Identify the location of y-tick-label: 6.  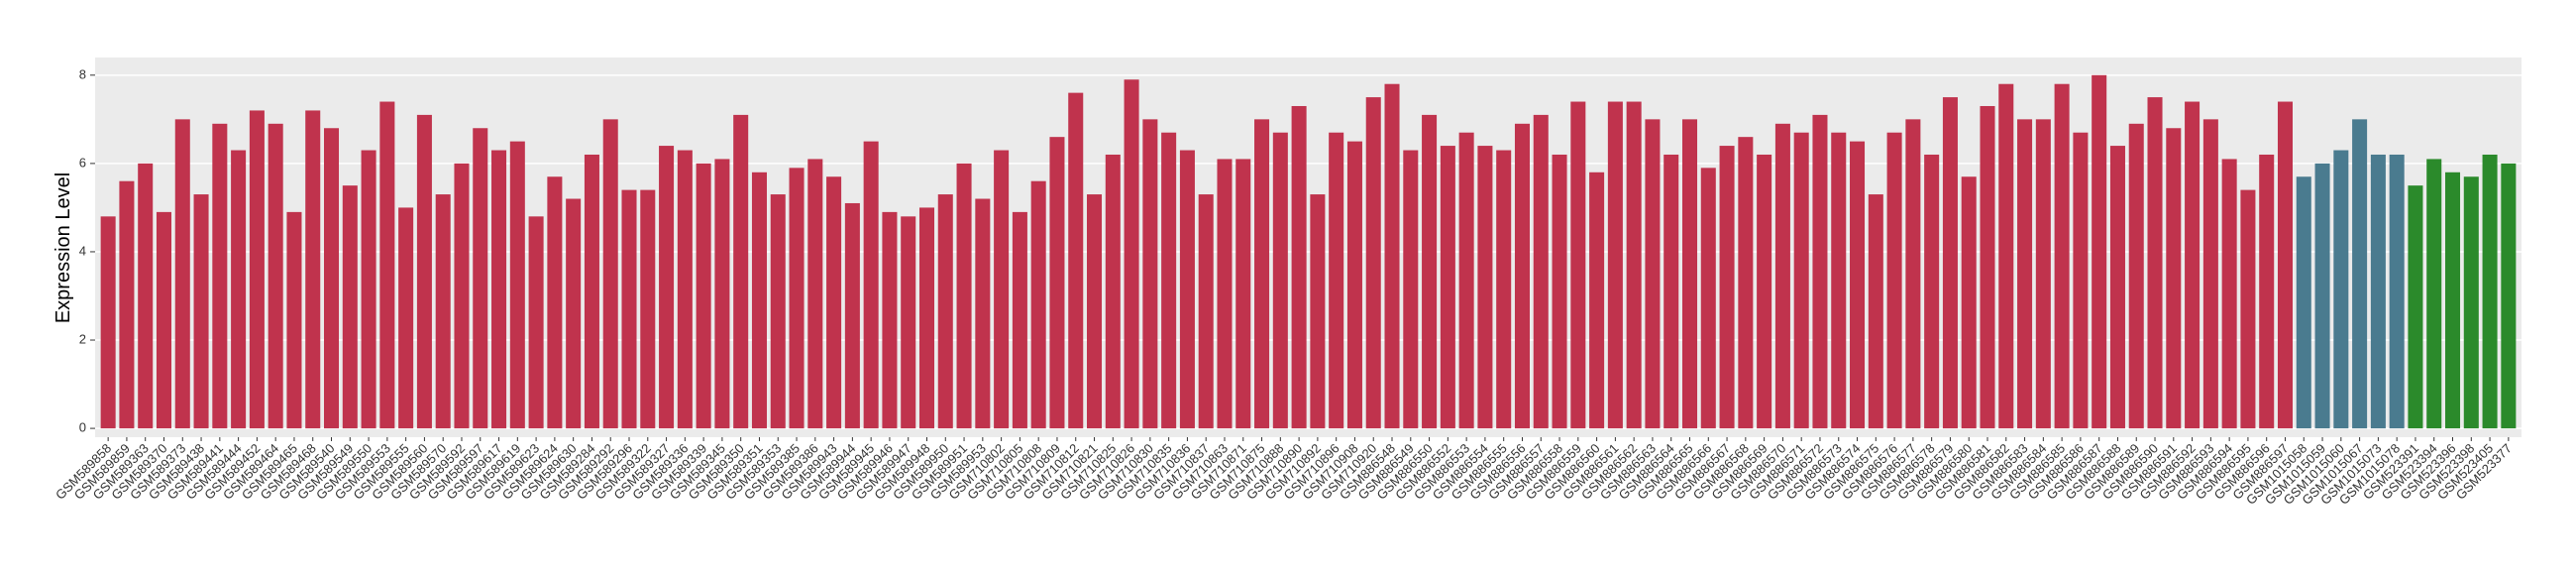
(82, 162).